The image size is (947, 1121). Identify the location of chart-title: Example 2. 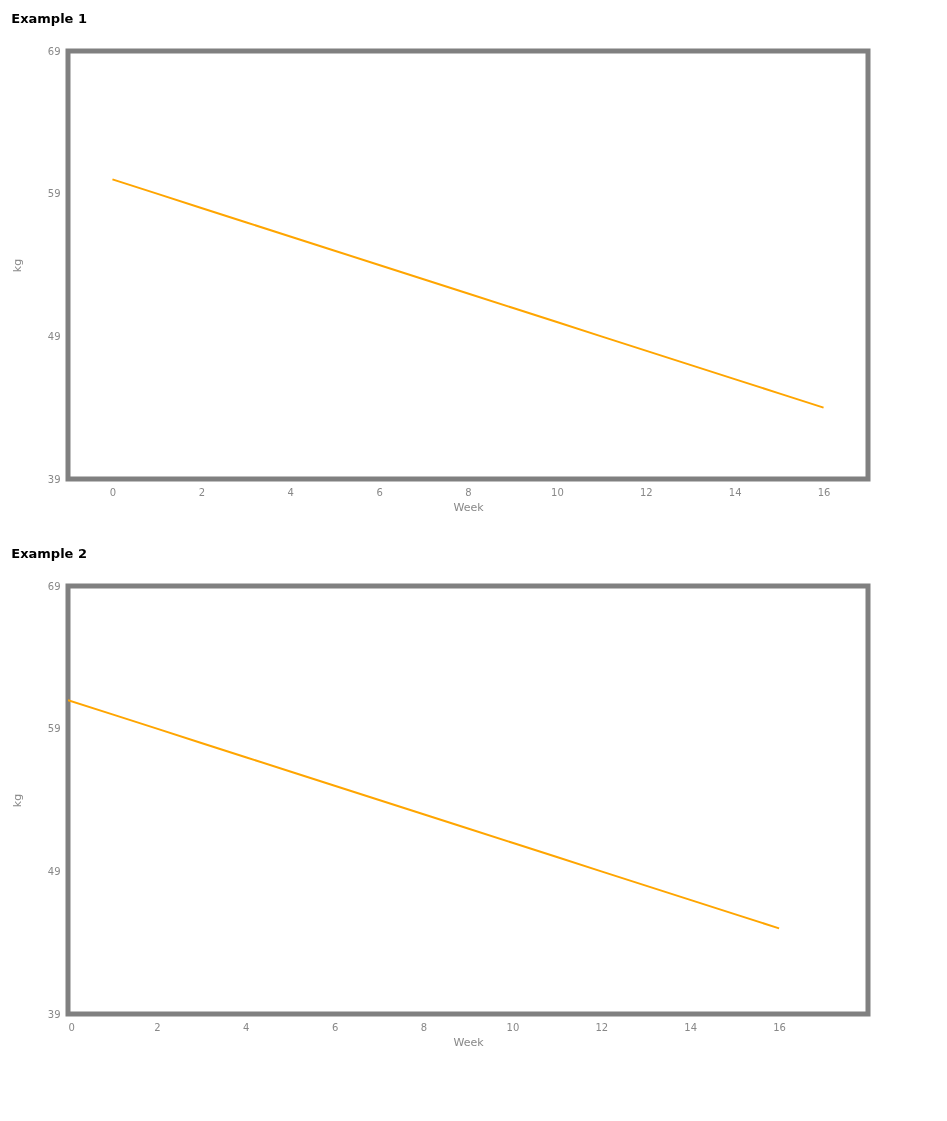
(49, 553).